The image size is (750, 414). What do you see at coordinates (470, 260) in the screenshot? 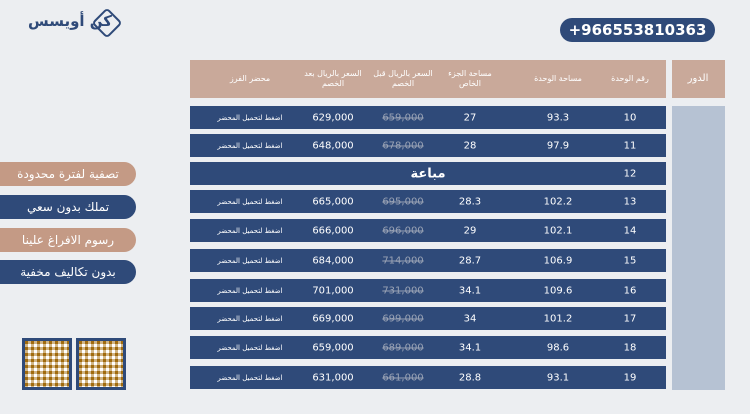
I see `cell: 28.7` at bounding box center [470, 260].